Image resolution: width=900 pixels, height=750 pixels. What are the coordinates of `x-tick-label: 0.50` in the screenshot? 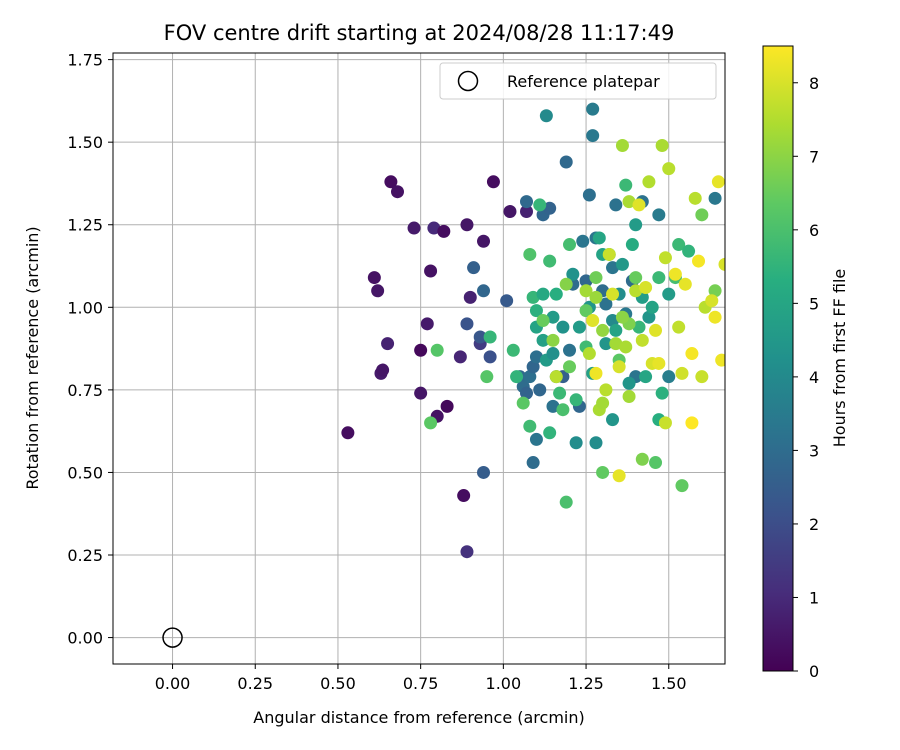 It's located at (338, 683).